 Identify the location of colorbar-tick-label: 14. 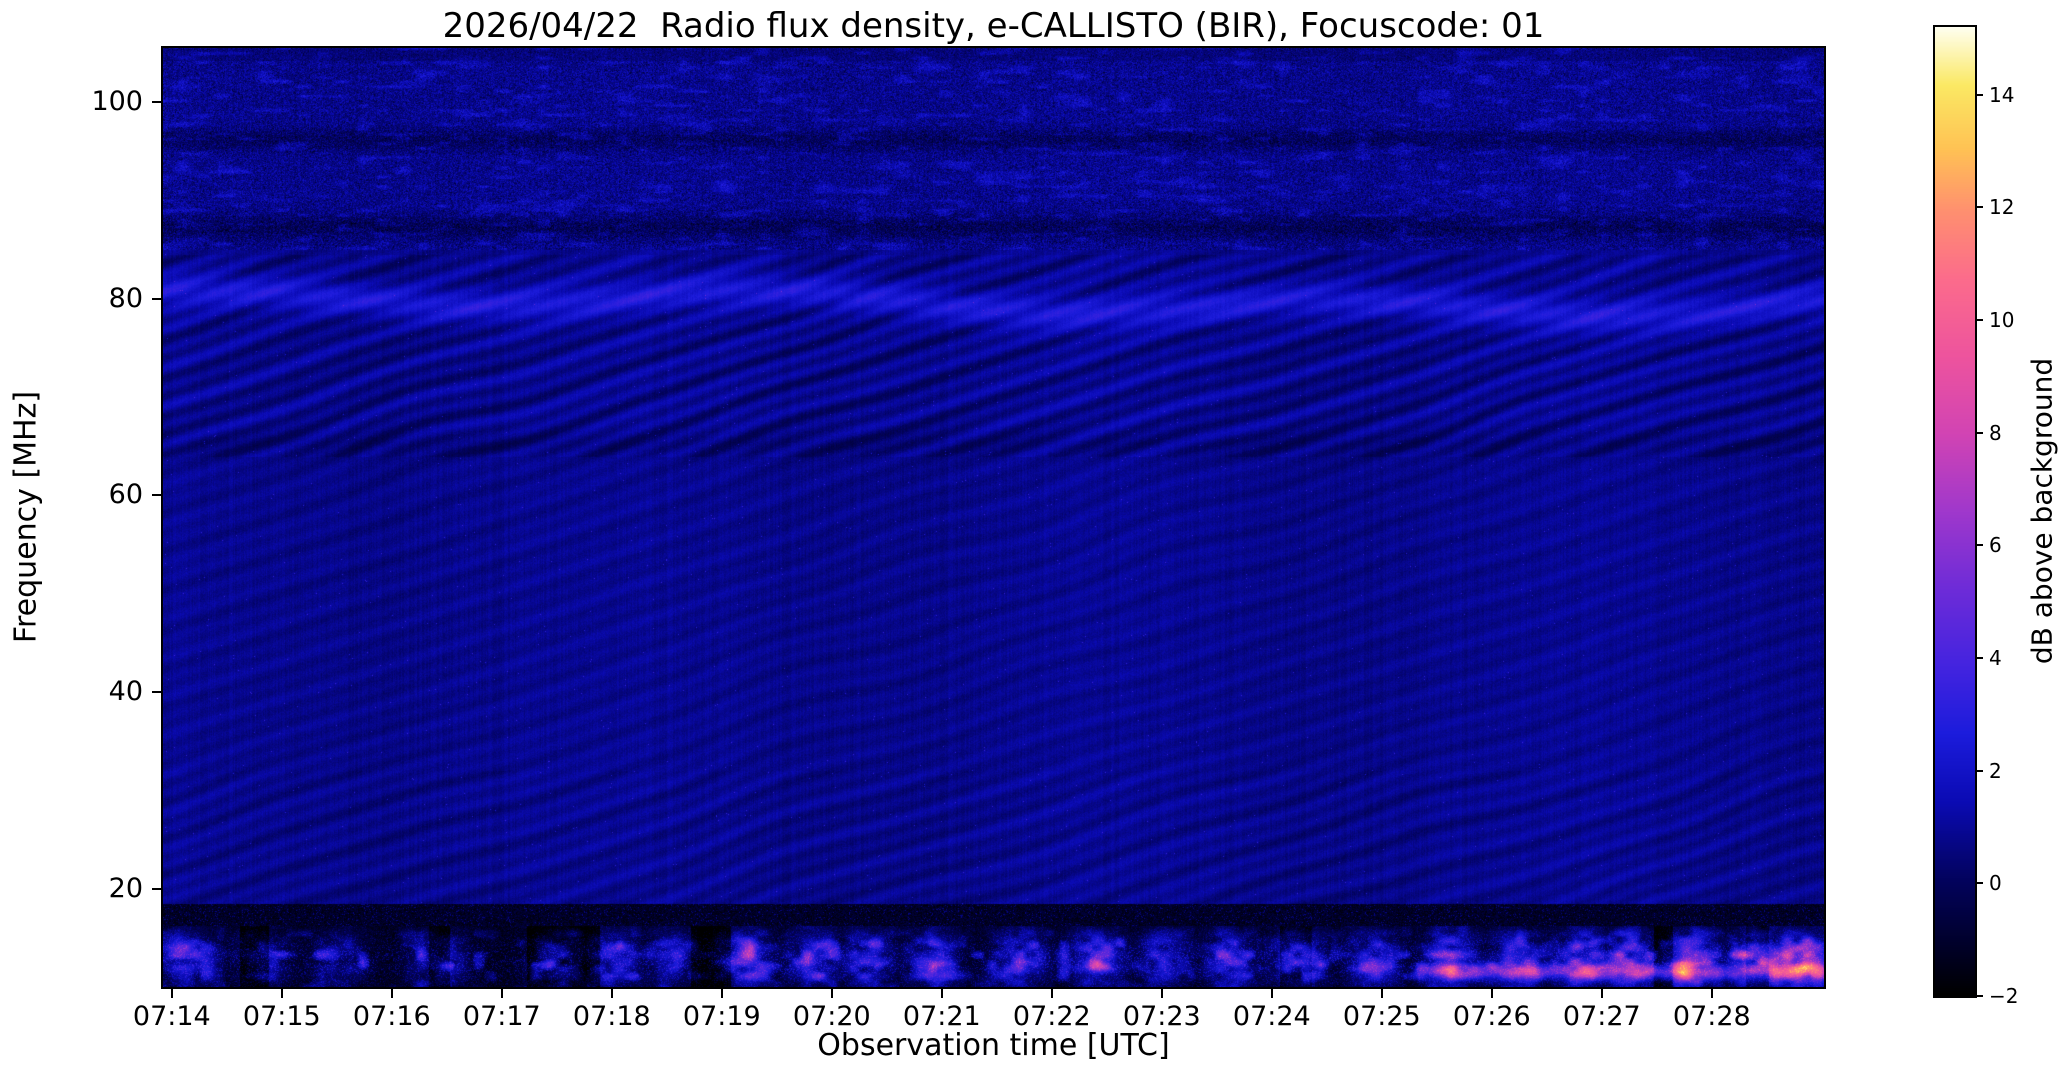
(2002, 94).